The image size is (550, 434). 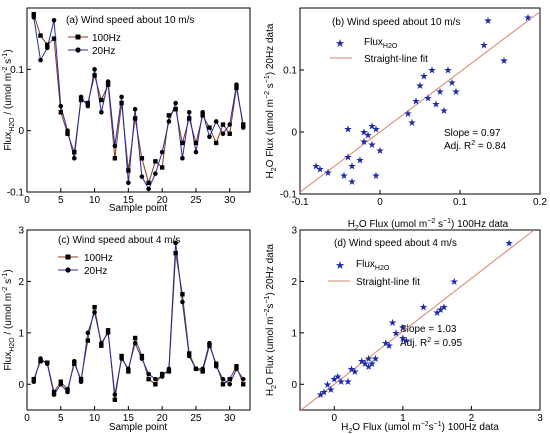 What do you see at coordinates (420, 427) in the screenshot?
I see `xlabel-d: H2O Flux (umol m−2s−1) 100Hz data` at bounding box center [420, 427].